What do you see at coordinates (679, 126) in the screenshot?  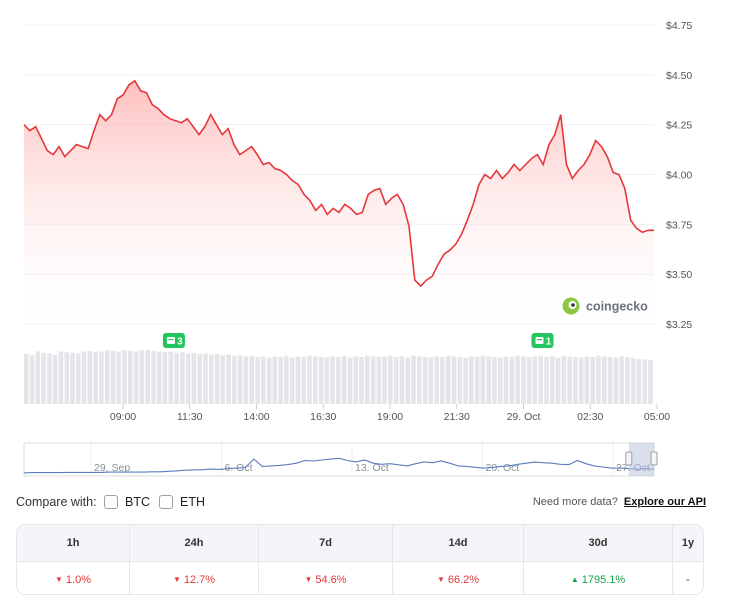 I see `y-tick-label: $4.25` at bounding box center [679, 126].